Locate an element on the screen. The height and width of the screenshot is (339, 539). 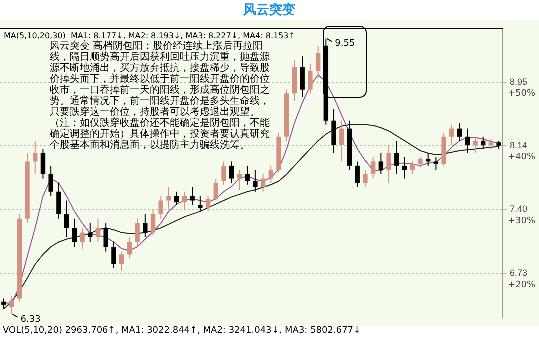
y-tick-label: 8.95 is located at coordinates (519, 81).